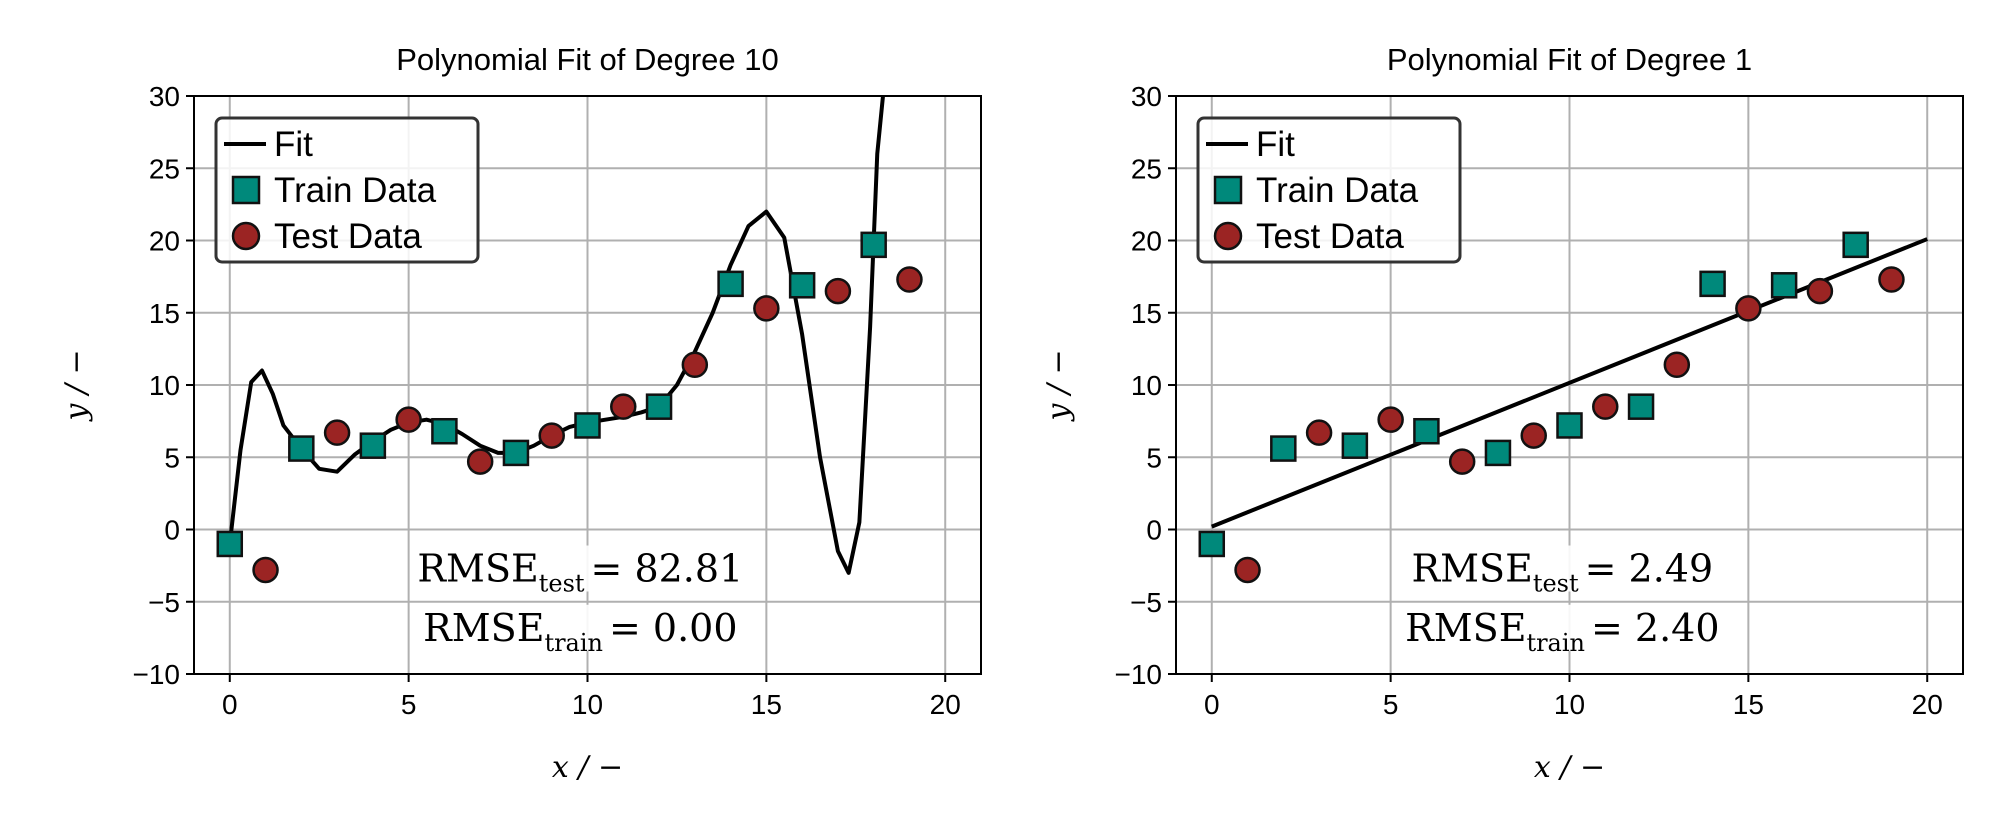  I want to click on rmse-train-text: RMSEtrain = 0.00, so click(580, 631).